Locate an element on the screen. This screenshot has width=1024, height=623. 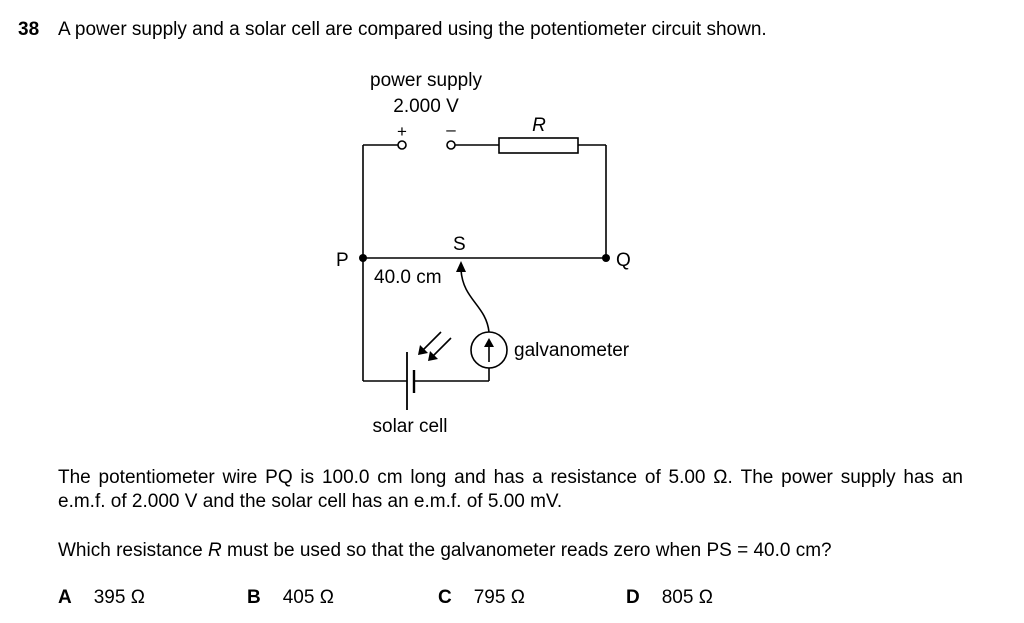
option-d-value: 805 Ω is located at coordinates (687, 597).